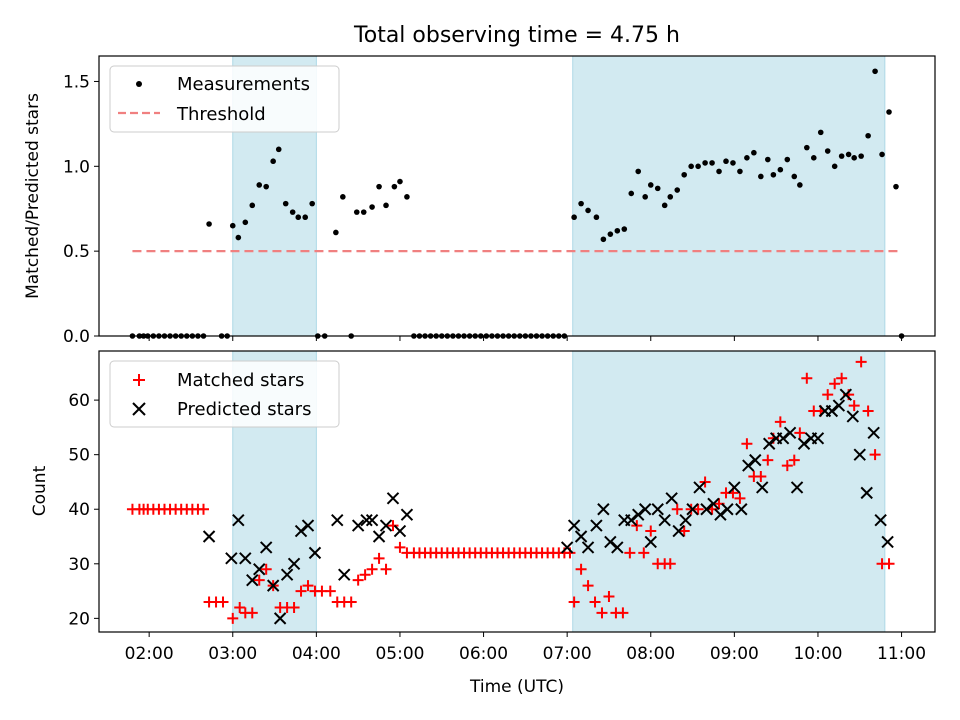 Image resolution: width=960 pixels, height=720 pixels. Describe the element at coordinates (76, 337) in the screenshot. I see `y-tick-label: 0.0` at that location.